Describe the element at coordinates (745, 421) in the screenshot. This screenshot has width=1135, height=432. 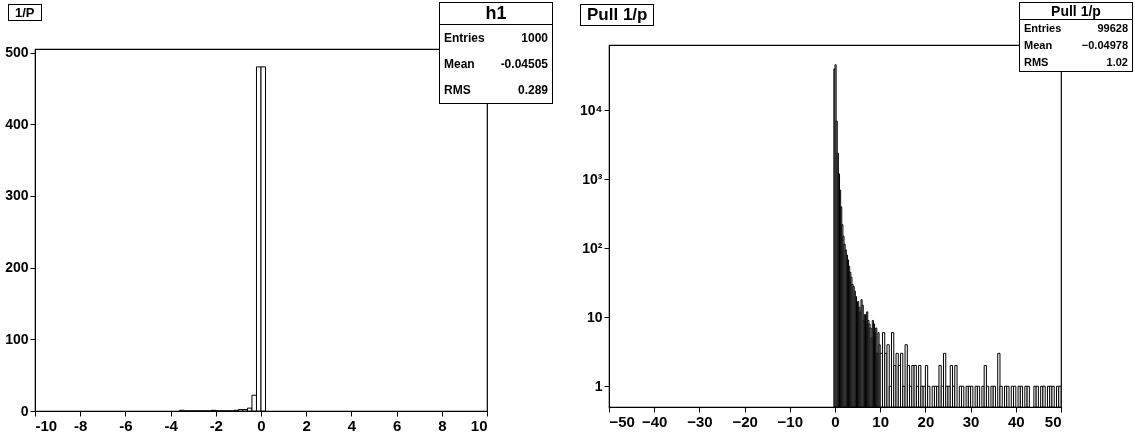
I see `x-tick-label: −20` at that location.